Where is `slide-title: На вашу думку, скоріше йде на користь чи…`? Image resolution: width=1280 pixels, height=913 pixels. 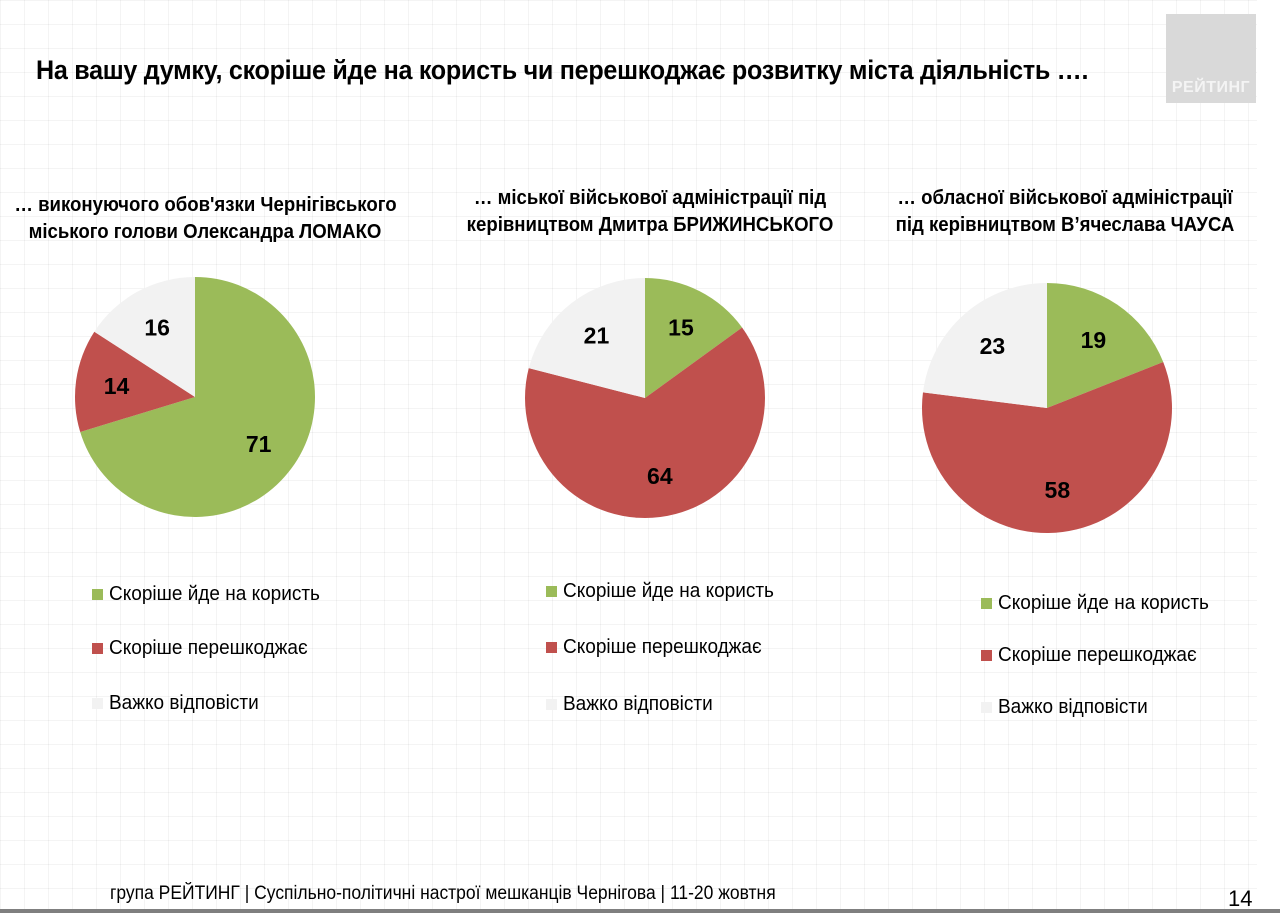 slide-title: На вашу думку, скоріше йде на користь чи… is located at coordinates (562, 70).